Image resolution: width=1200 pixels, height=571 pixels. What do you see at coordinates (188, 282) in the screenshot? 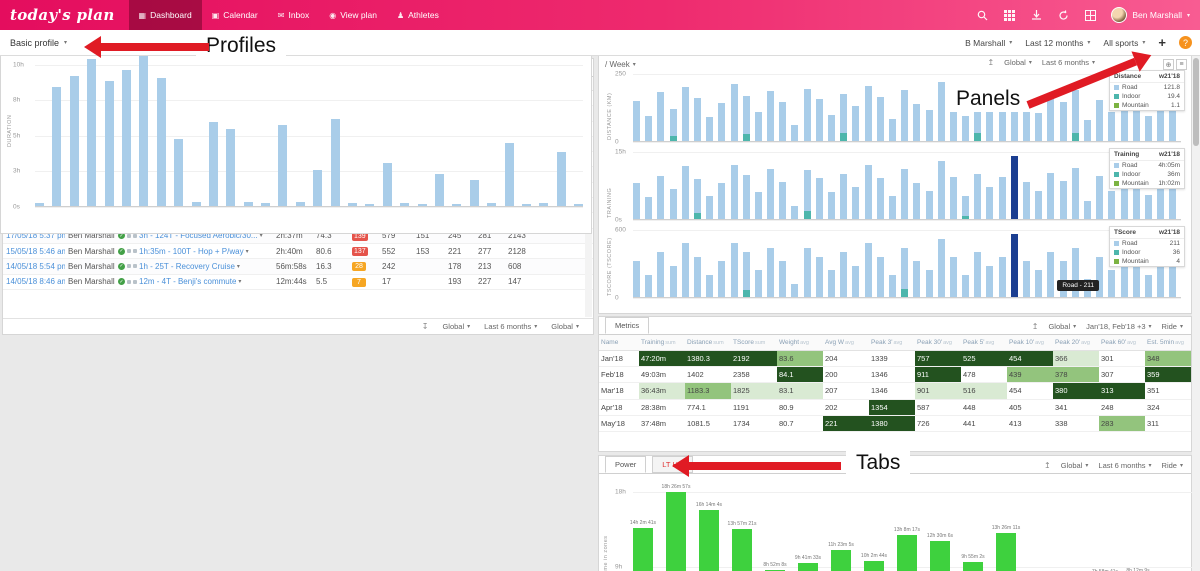
I see `activity-name-link: 12m - 4T - Benji's commute` at bounding box center [188, 282].